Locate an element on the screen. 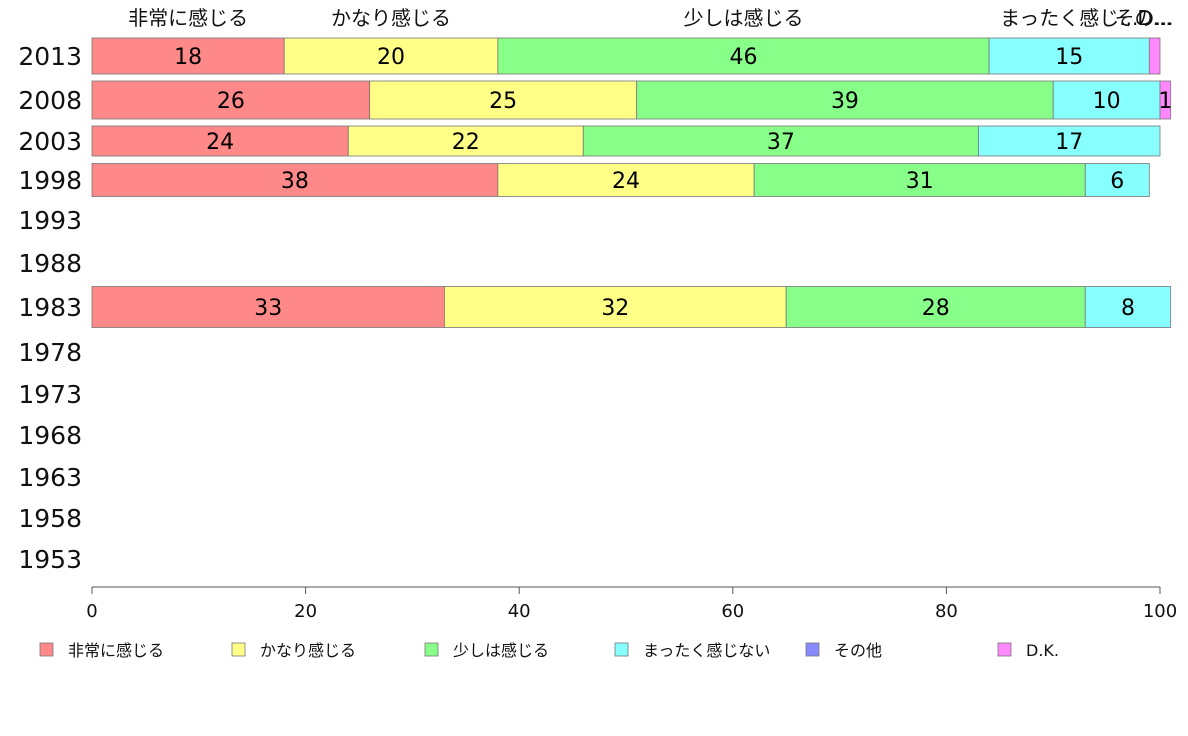 Image resolution: width=1188 pixels, height=736 pixels. year-label: 2008 is located at coordinates (50, 100).